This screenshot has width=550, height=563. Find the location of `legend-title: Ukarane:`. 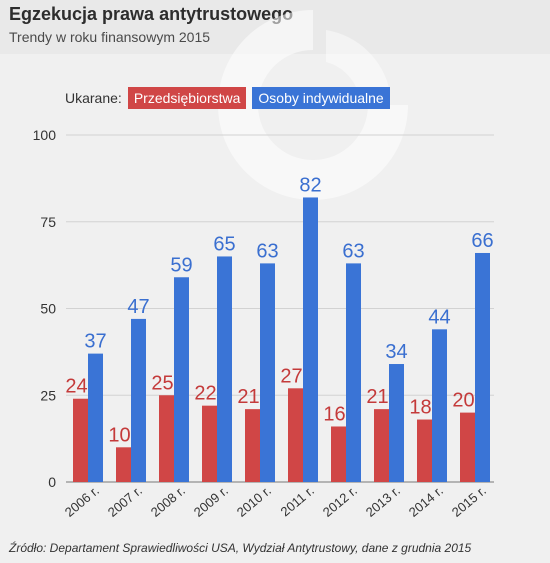

legend-title: Ukarane: is located at coordinates (93, 98).